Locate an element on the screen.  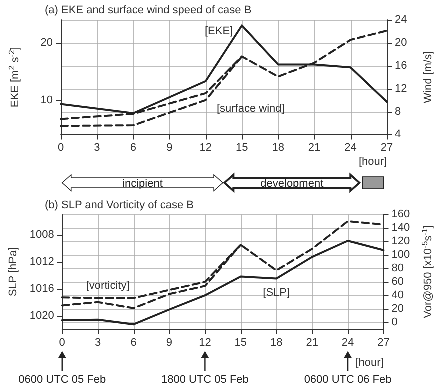
series-label: [SLP] is located at coordinates (276, 293).